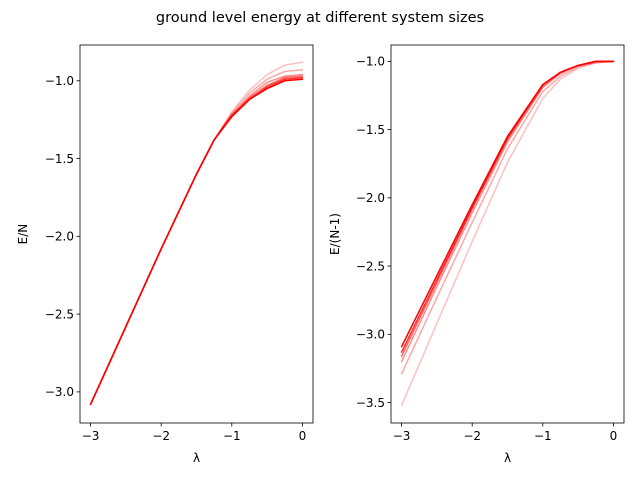 The image size is (640, 480). What do you see at coordinates (370, 403) in the screenshot?
I see `y-tick-label: −3.5` at bounding box center [370, 403].